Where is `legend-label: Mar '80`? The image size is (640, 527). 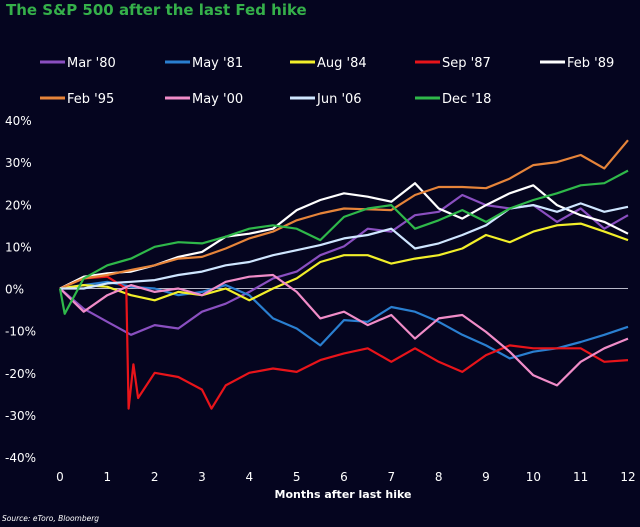 legend-label: Mar '80 is located at coordinates (91, 63).